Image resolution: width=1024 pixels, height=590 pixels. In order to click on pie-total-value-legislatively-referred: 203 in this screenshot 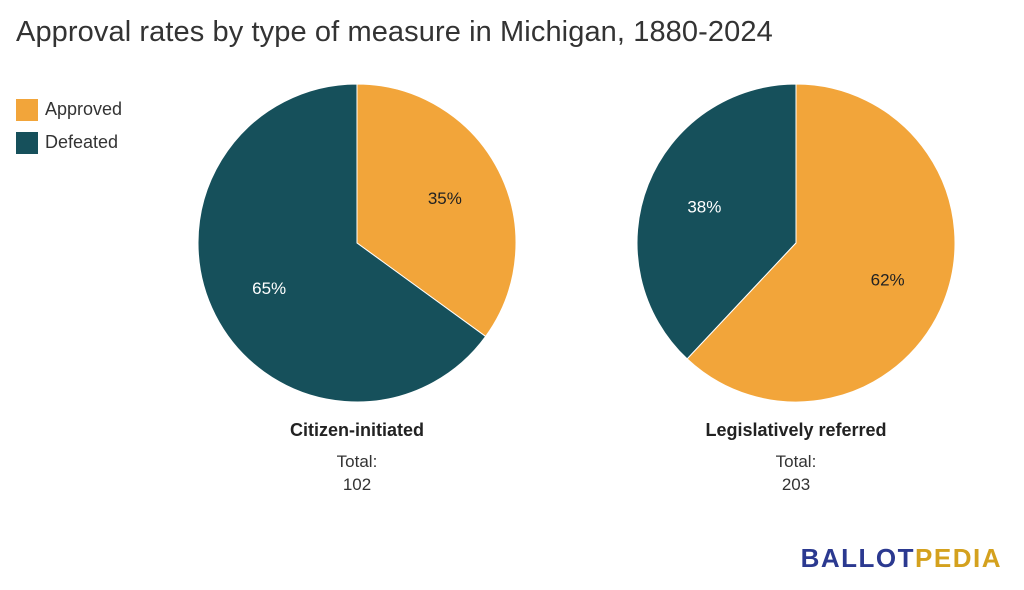, I will do `click(796, 484)`.